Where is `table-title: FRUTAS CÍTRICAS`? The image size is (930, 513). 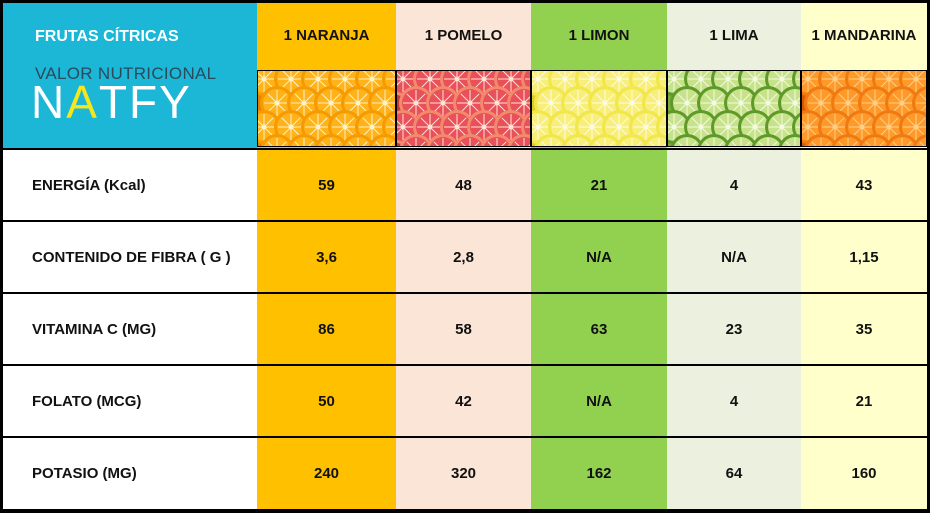
table-title: FRUTAS CÍTRICAS is located at coordinates (107, 36).